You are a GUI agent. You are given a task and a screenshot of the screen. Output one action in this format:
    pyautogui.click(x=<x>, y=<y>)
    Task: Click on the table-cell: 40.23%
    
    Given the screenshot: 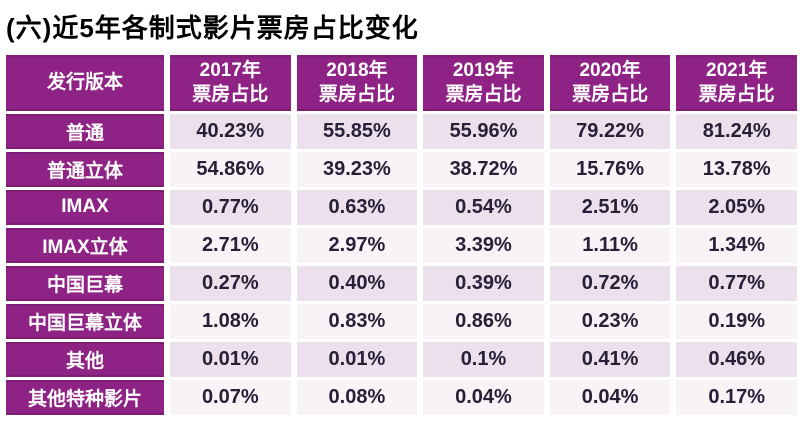 What is the action you would take?
    pyautogui.click(x=230, y=131)
    